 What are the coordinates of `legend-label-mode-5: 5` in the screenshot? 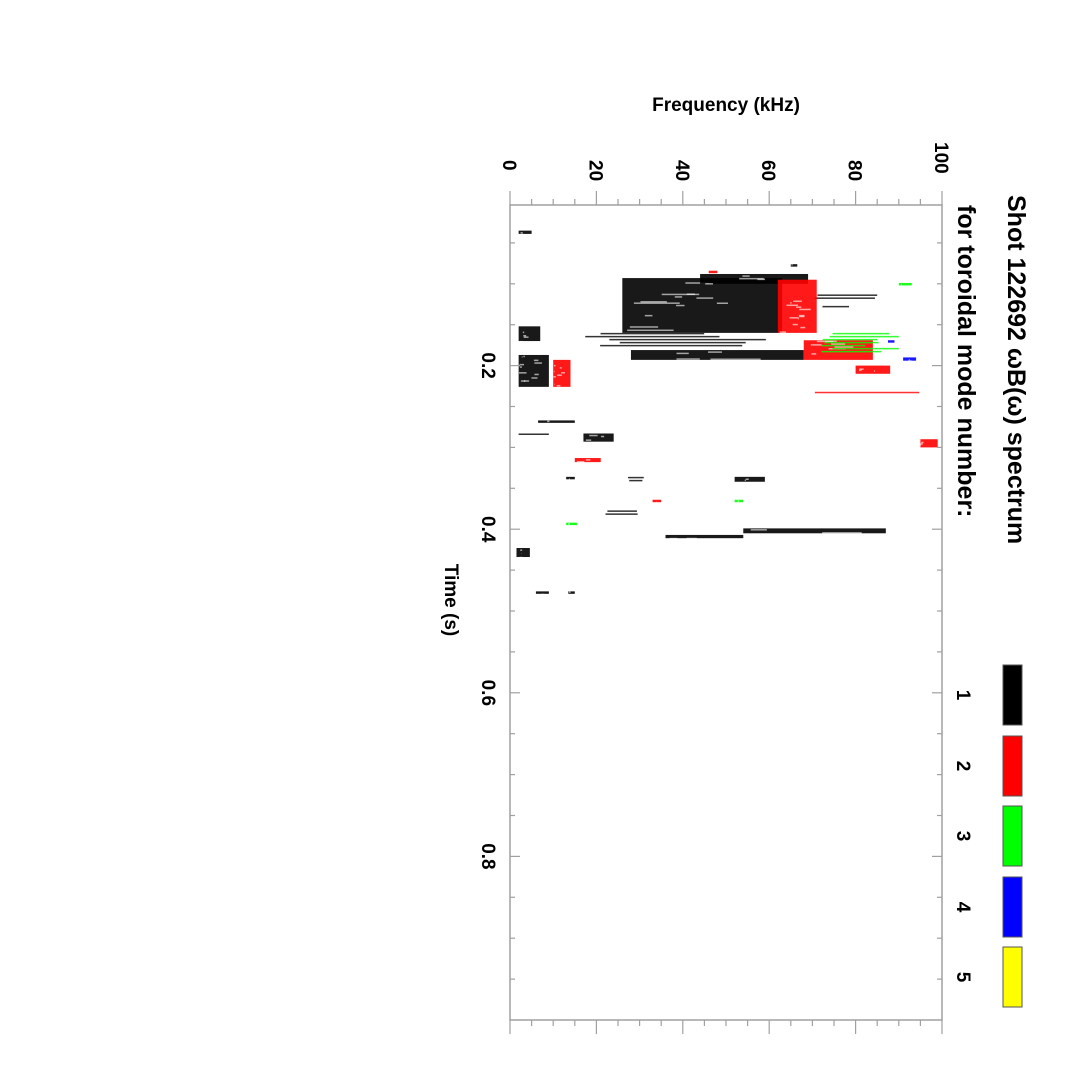 It's located at (962, 977).